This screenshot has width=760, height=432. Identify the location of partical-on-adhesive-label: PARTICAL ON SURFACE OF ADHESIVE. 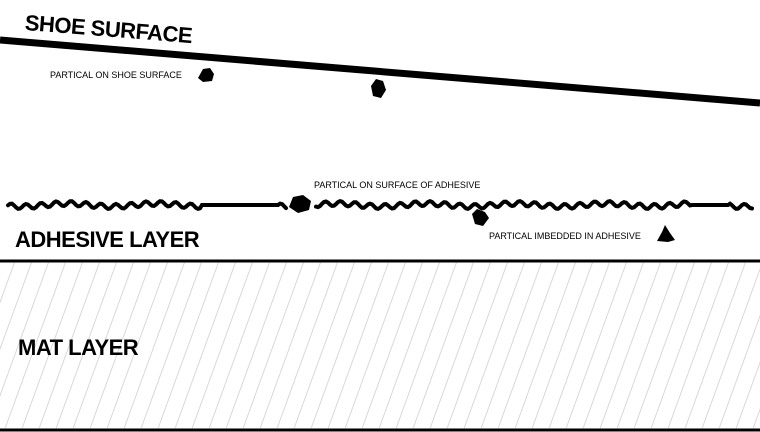
(397, 185).